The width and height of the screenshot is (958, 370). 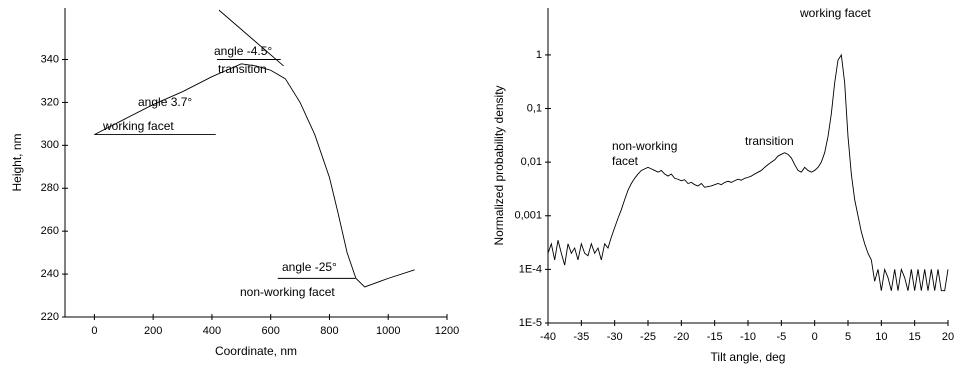 I want to click on y-tick-label: 340, so click(x=50, y=59).